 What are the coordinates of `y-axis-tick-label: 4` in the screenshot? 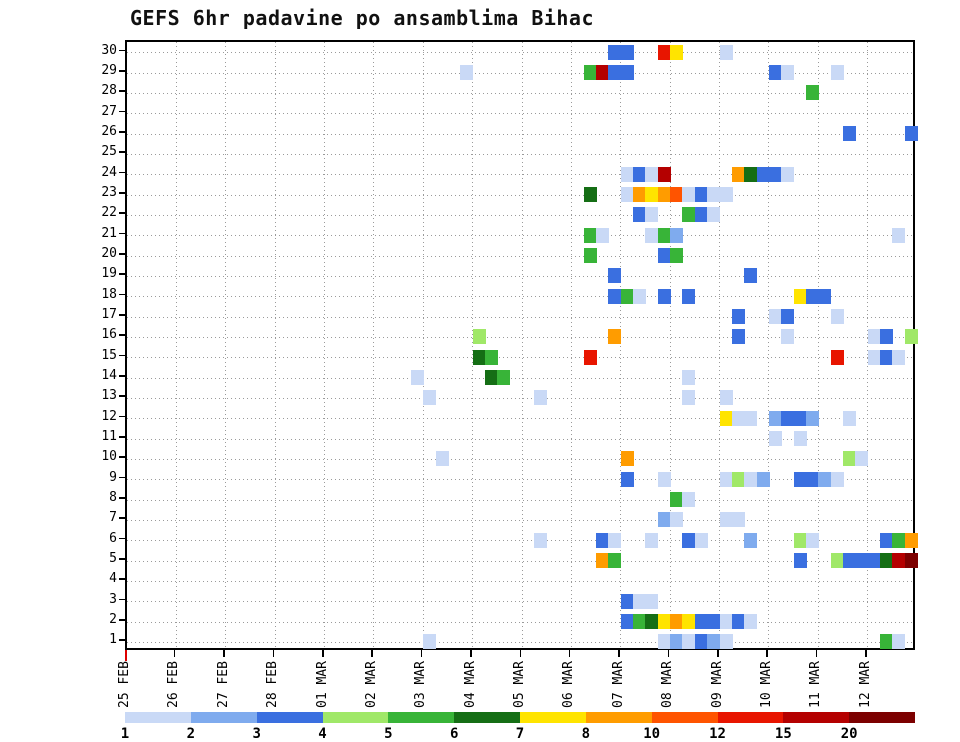 It's located at (113, 579).